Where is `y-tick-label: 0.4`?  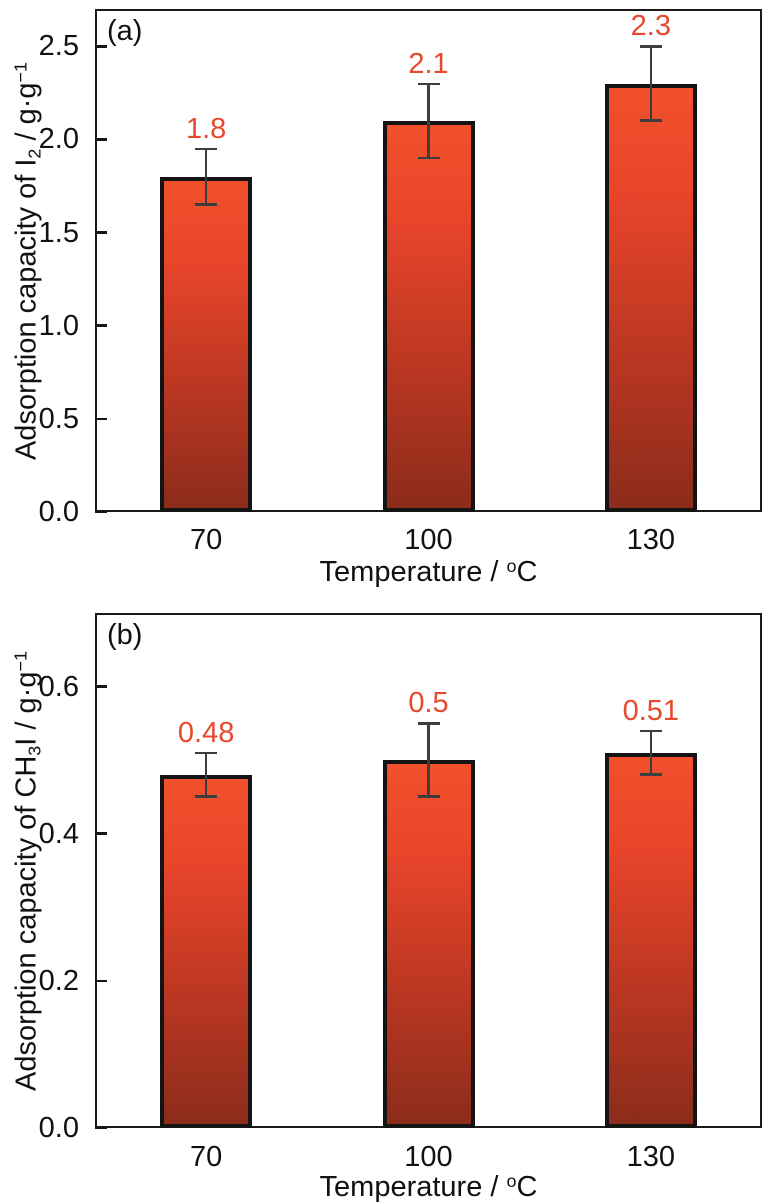 y-tick-label: 0.4 is located at coordinates (58, 833).